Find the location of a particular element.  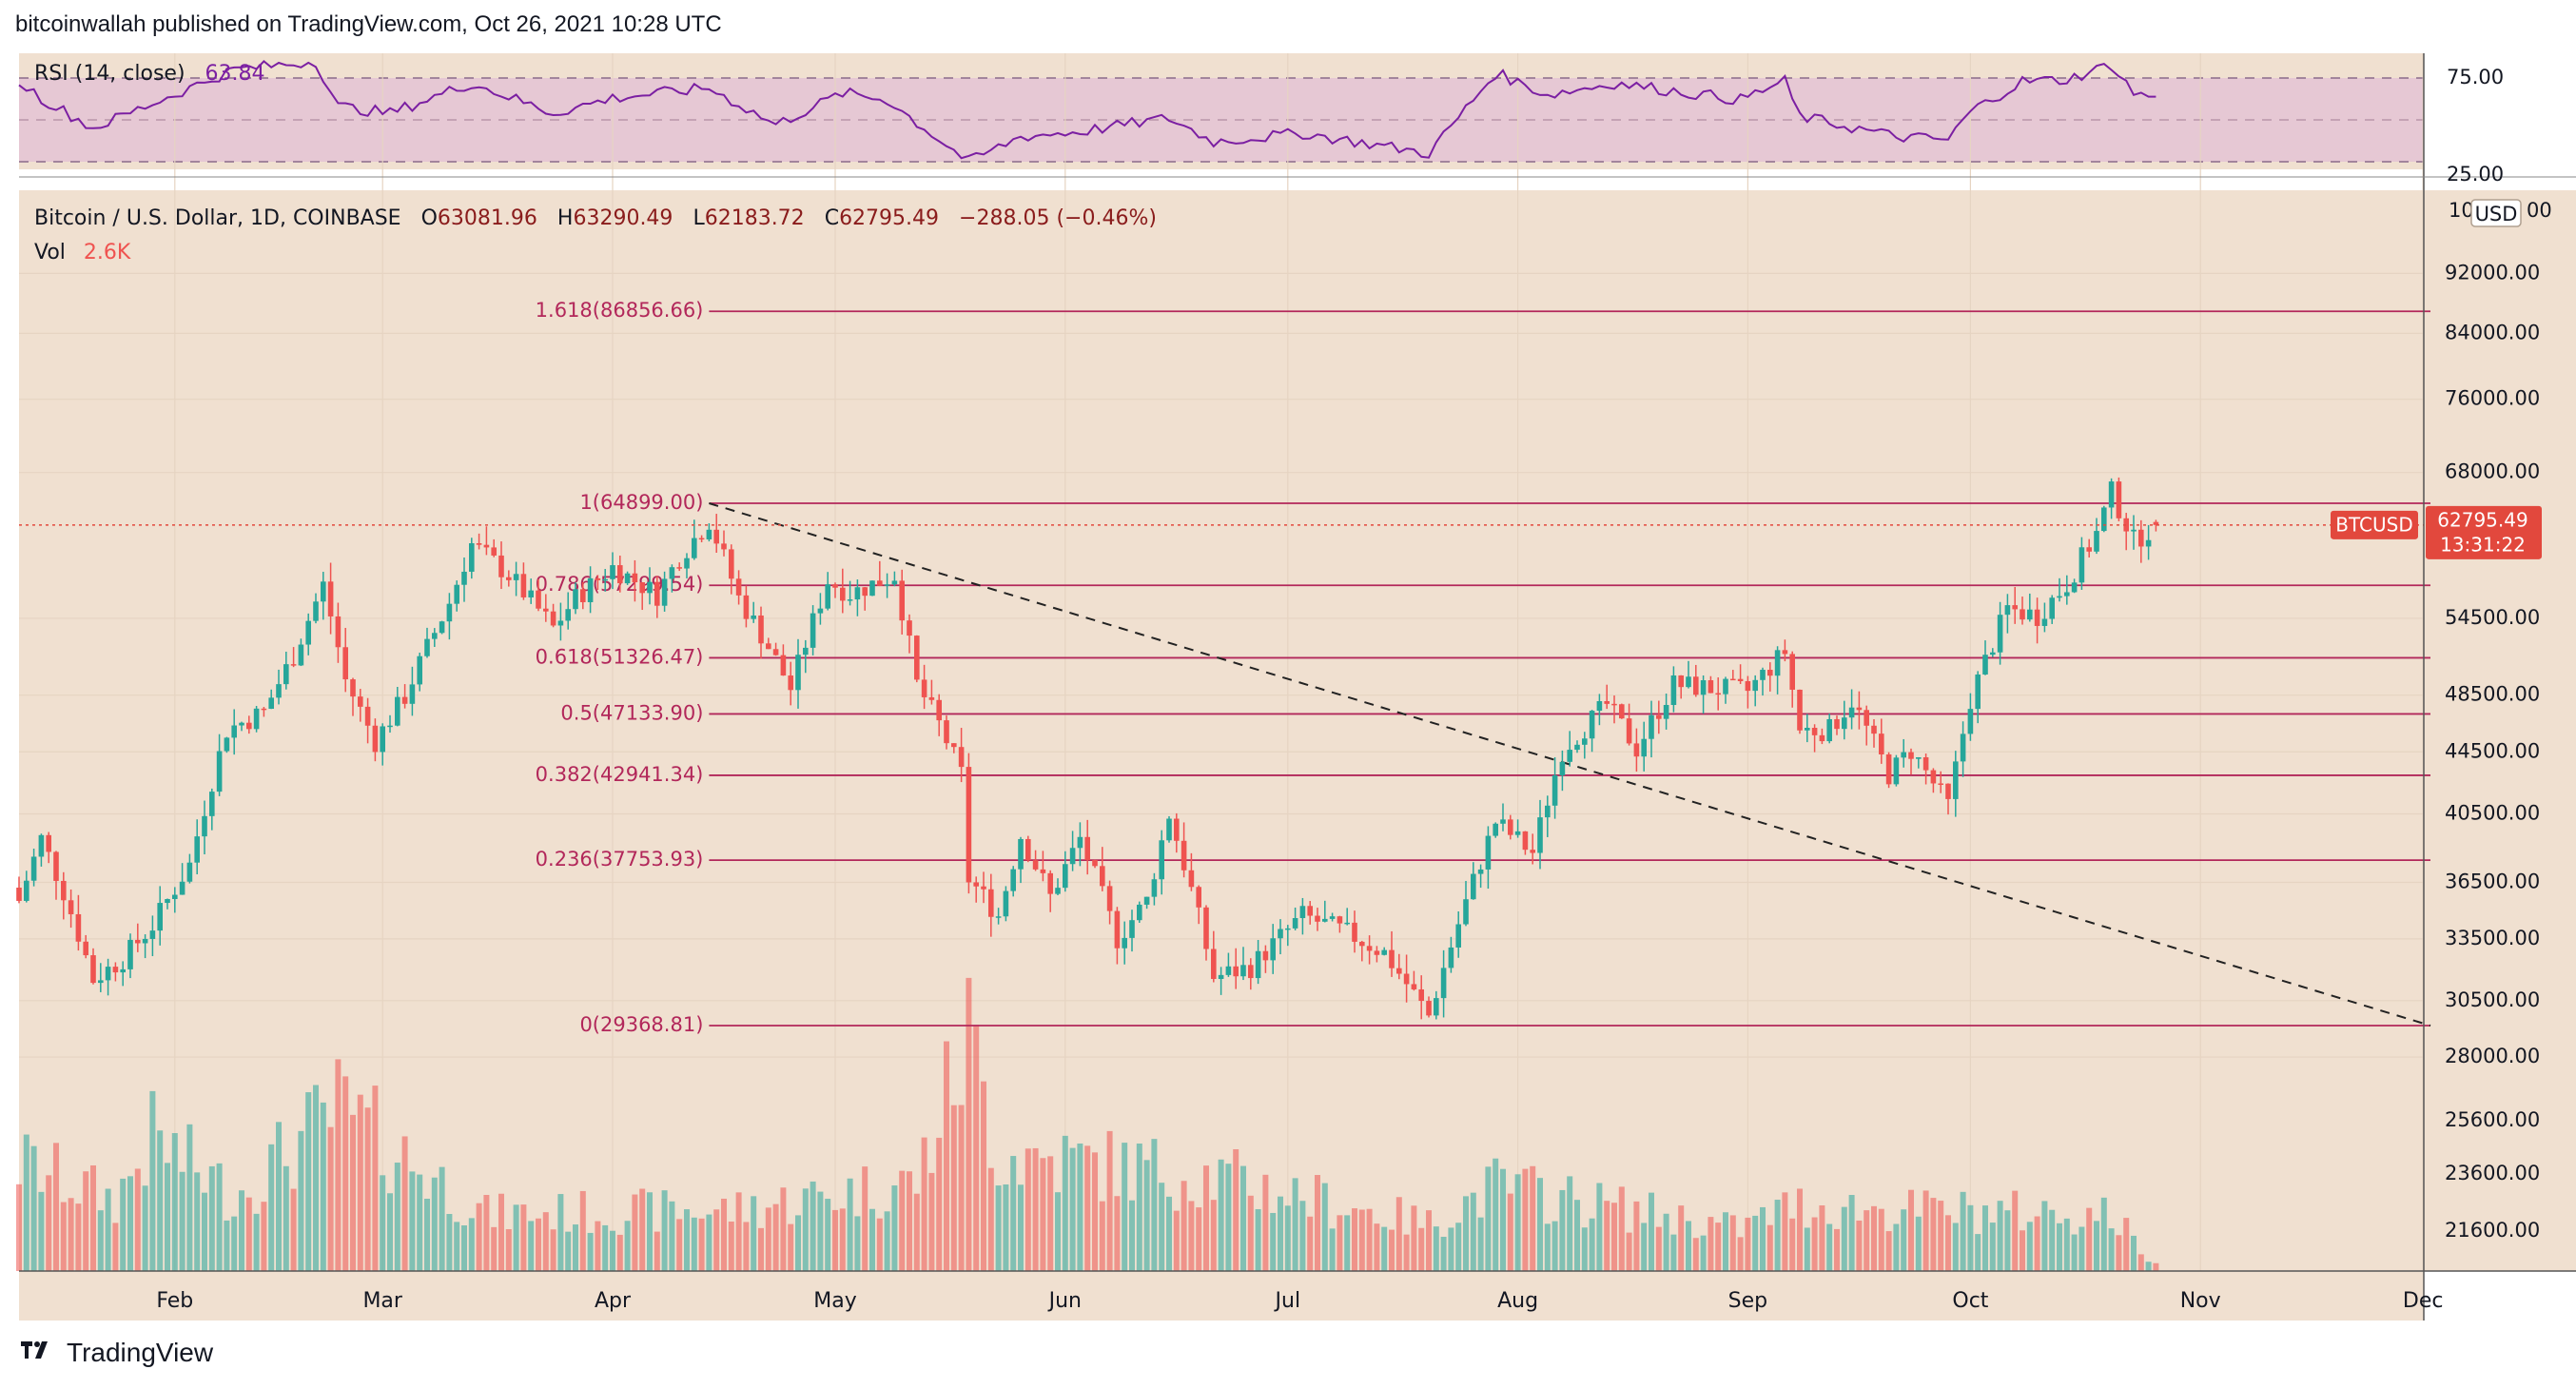

price-axis-bg is located at coordinates (2500, 730).